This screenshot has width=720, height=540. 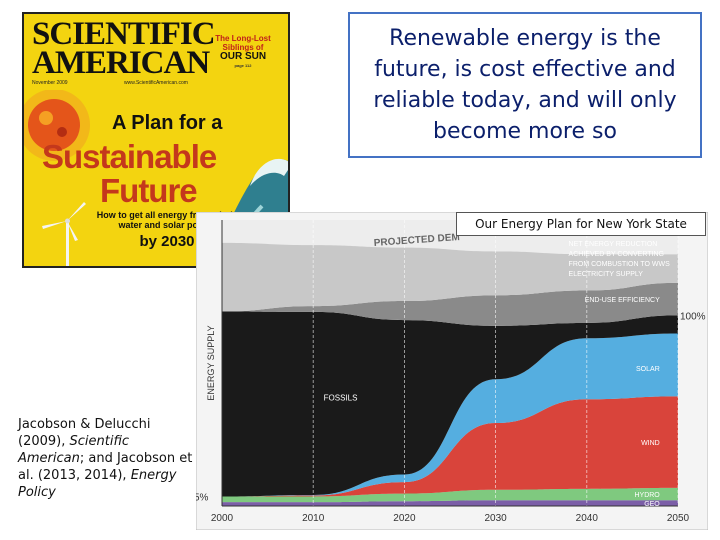 I want to click on x-tick-label-2000: 2000, so click(x=222, y=518).